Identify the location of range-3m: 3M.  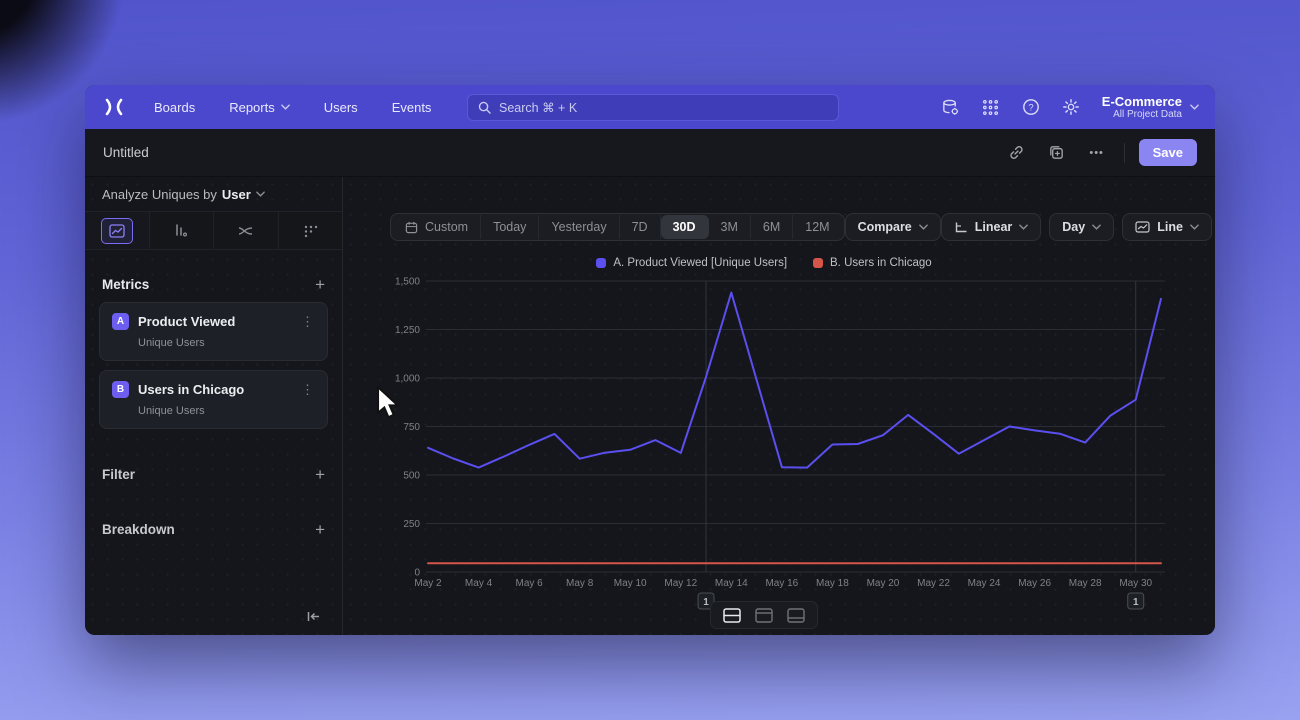
(730, 227).